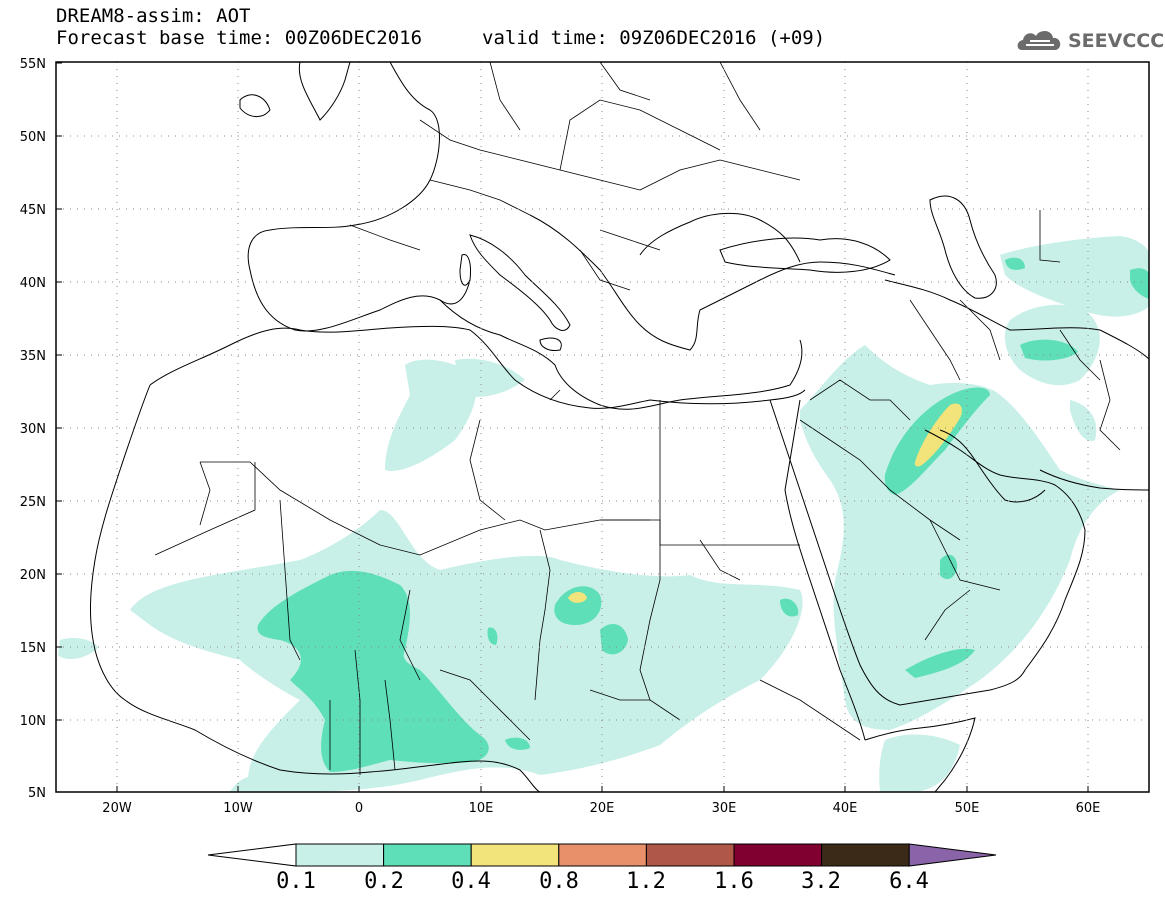 The width and height of the screenshot is (1165, 905). Describe the element at coordinates (33, 283) in the screenshot. I see `lat-label: 40N` at that location.